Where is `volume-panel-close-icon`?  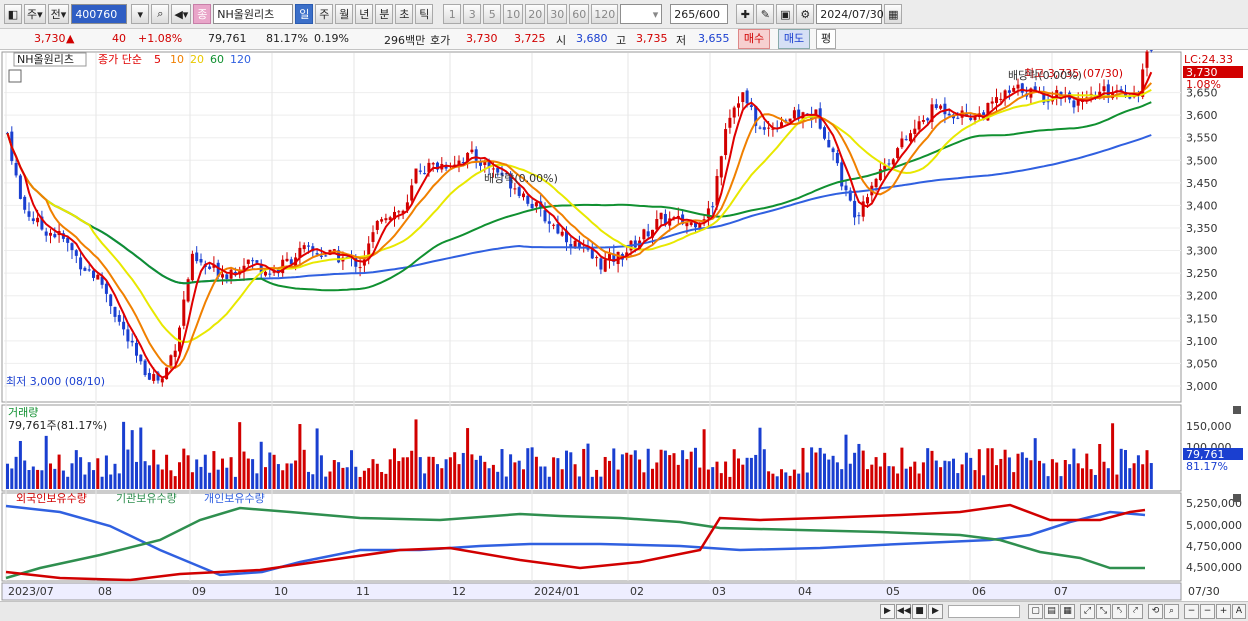
volume-panel-close-icon is located at coordinates (1237, 410).